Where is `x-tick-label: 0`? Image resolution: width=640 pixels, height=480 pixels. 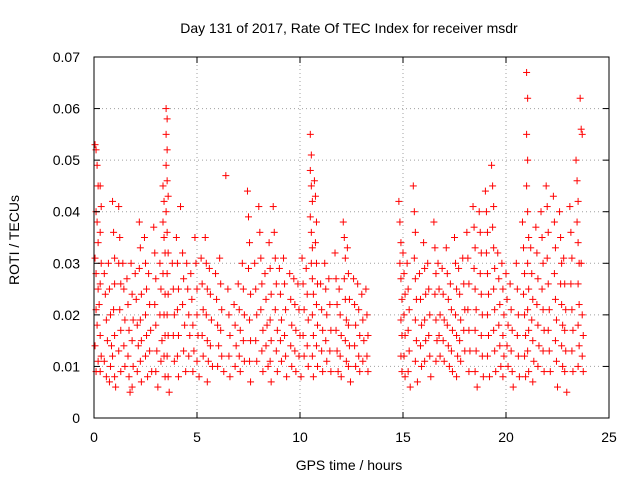
x-tick-label: 0 is located at coordinates (94, 437).